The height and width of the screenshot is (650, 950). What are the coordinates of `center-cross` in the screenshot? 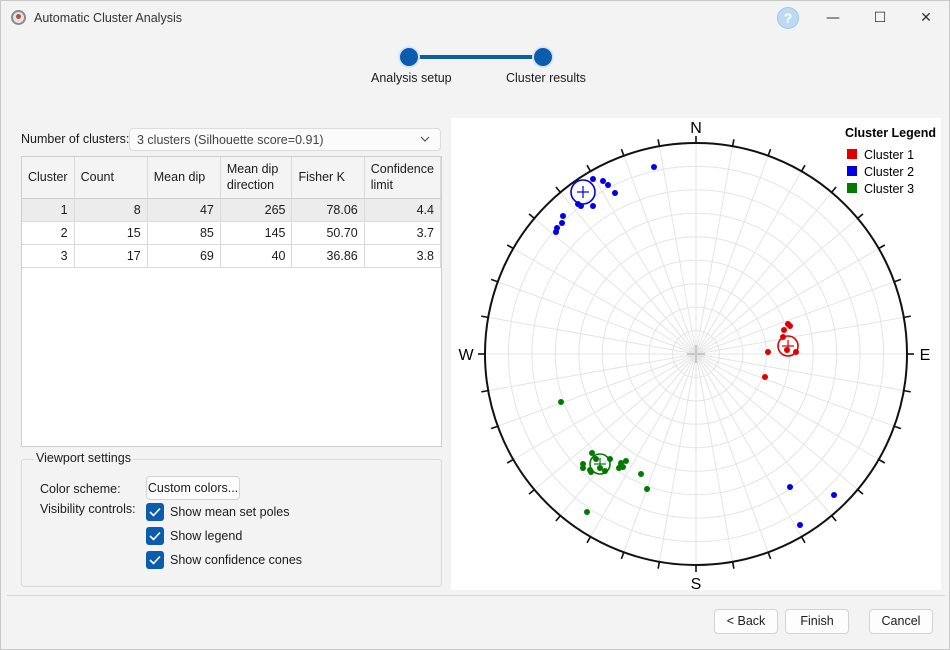 It's located at (696, 354).